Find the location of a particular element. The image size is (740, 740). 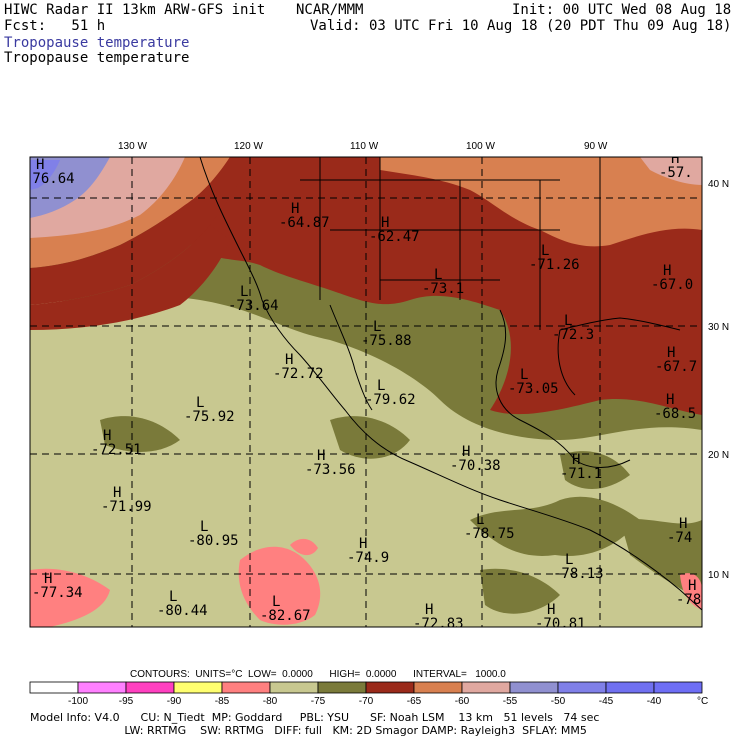

center-value-label: -82.67 is located at coordinates (285, 616).